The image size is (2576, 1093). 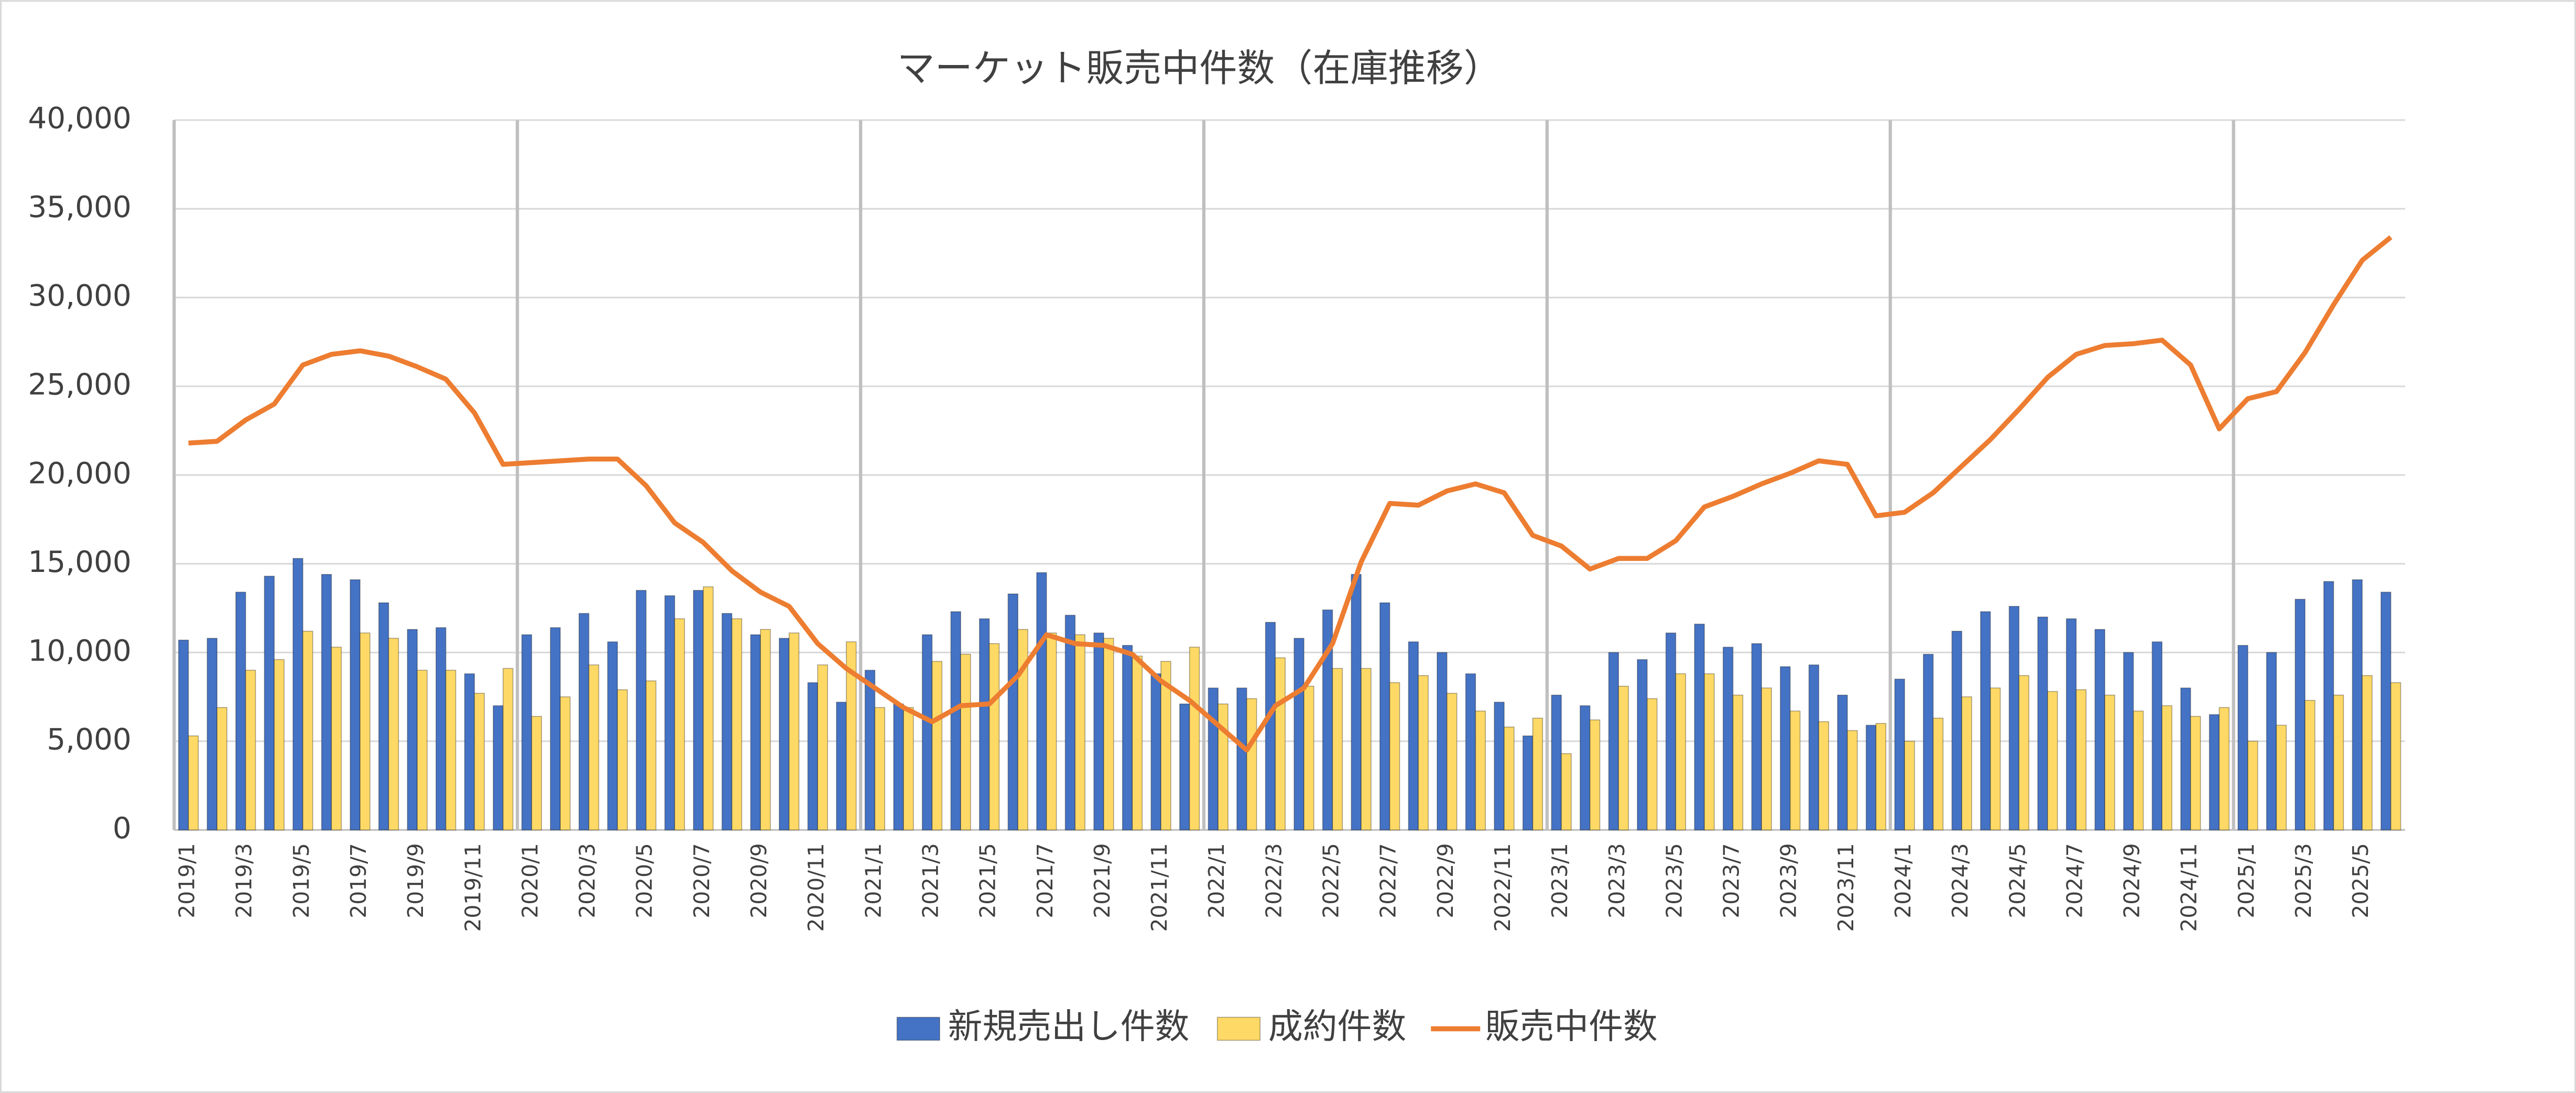 What do you see at coordinates (1616, 880) in the screenshot?
I see `x-tick-label: 2023/3` at bounding box center [1616, 880].